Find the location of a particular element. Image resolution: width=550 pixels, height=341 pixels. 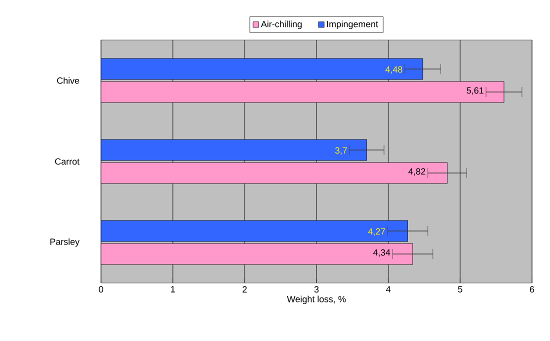

legend-label: Air-chilling is located at coordinates (281, 25).